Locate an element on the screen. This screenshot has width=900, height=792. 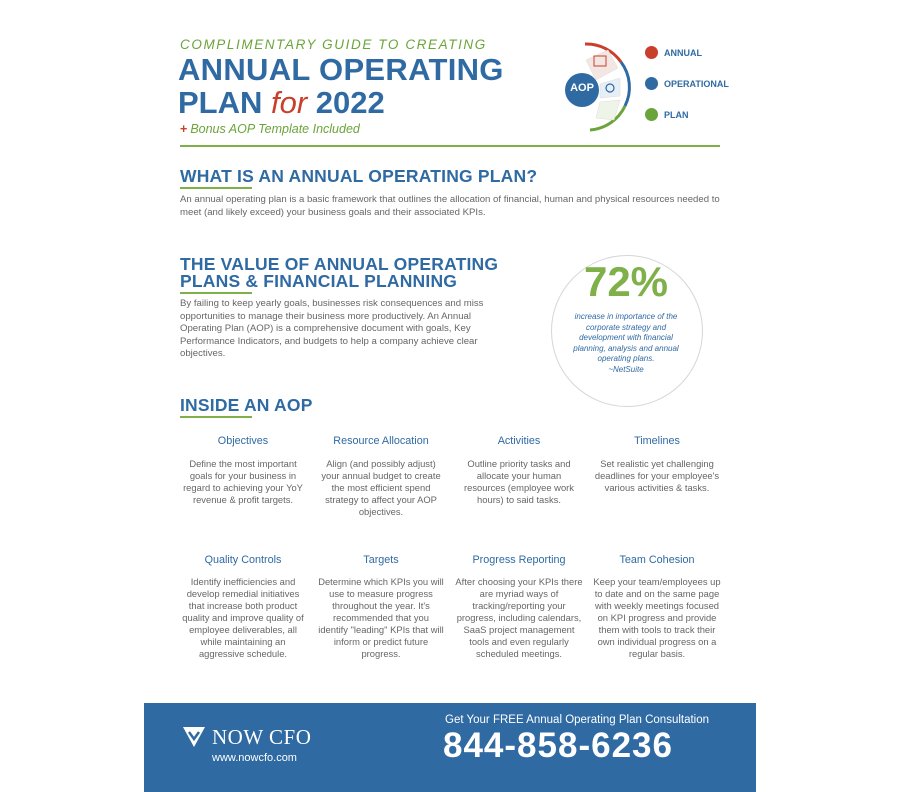
plan-panel-icon is located at coordinates (608, 110).